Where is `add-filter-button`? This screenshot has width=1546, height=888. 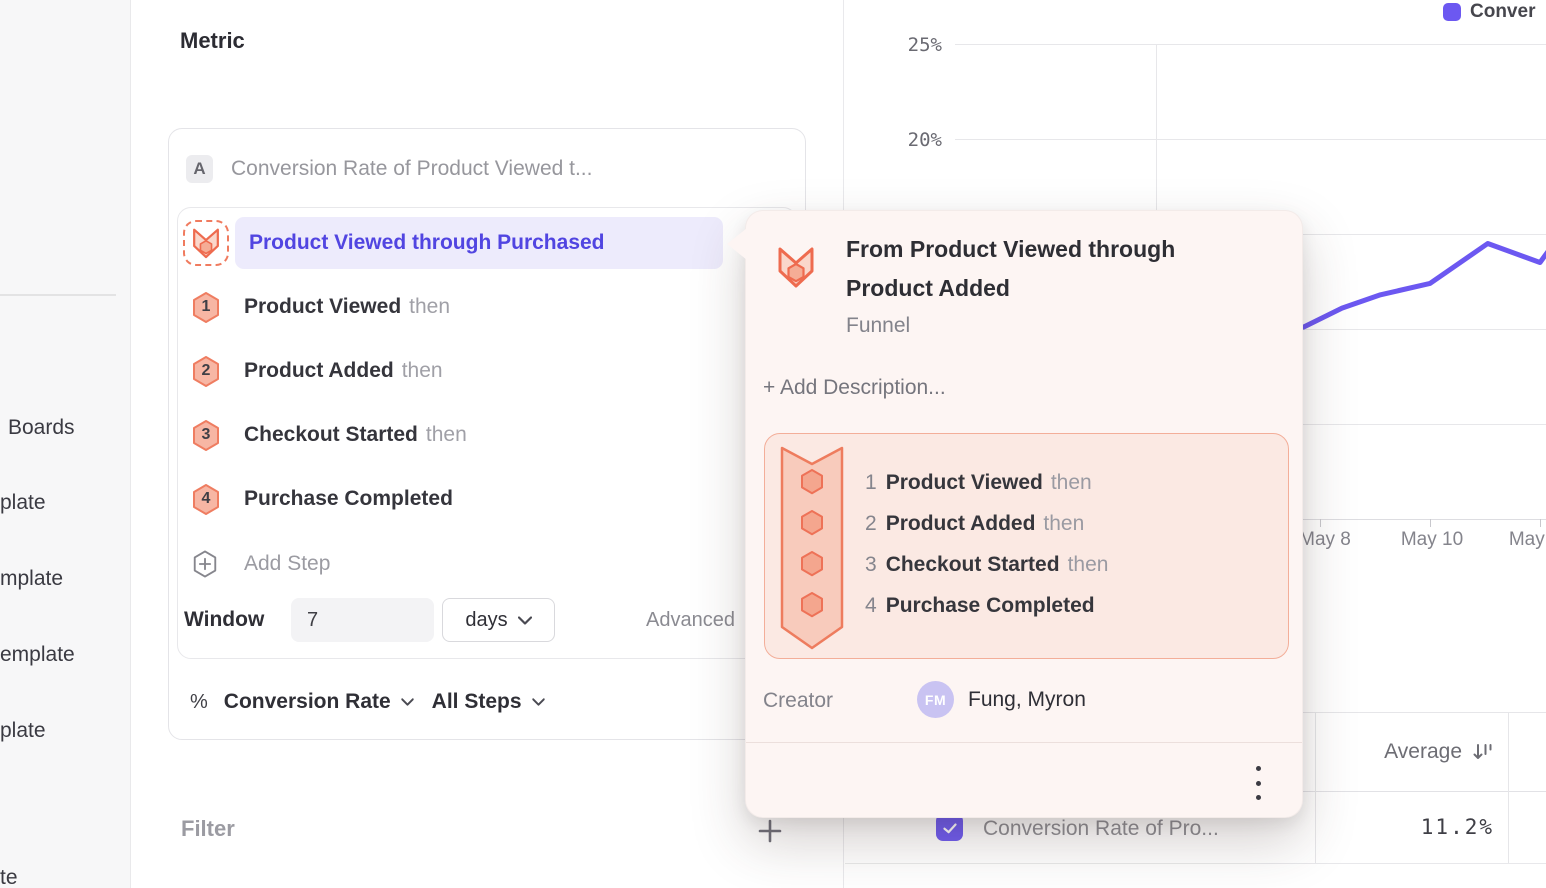 add-filter-button is located at coordinates (770, 833).